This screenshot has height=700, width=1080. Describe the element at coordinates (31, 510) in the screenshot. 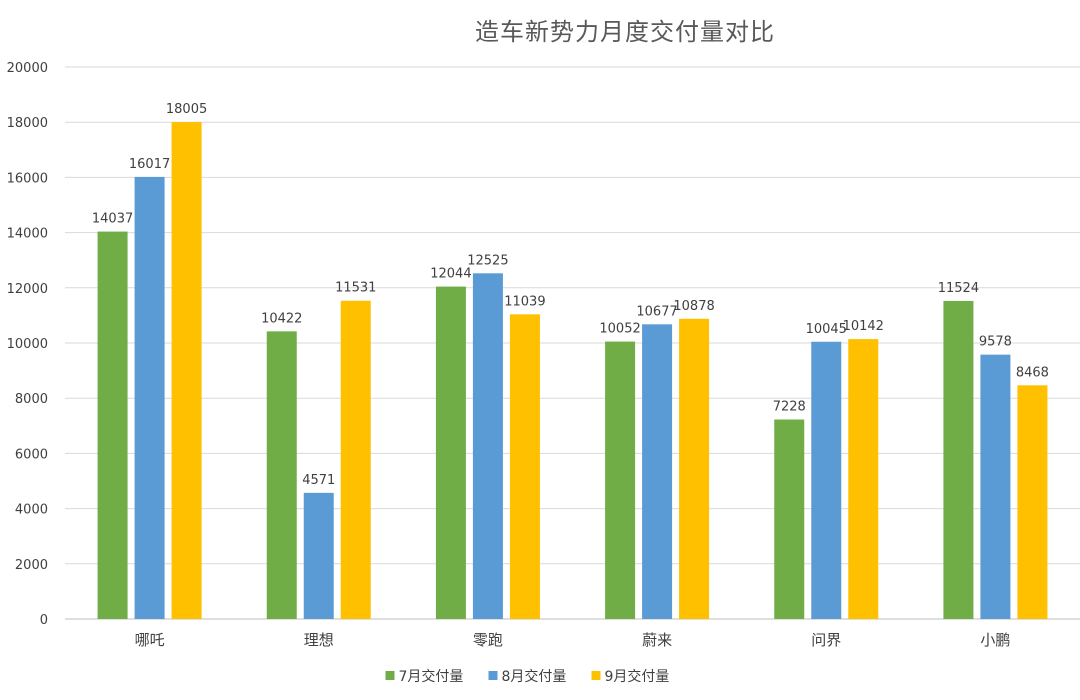

I see `y-tick-label: 4000` at that location.